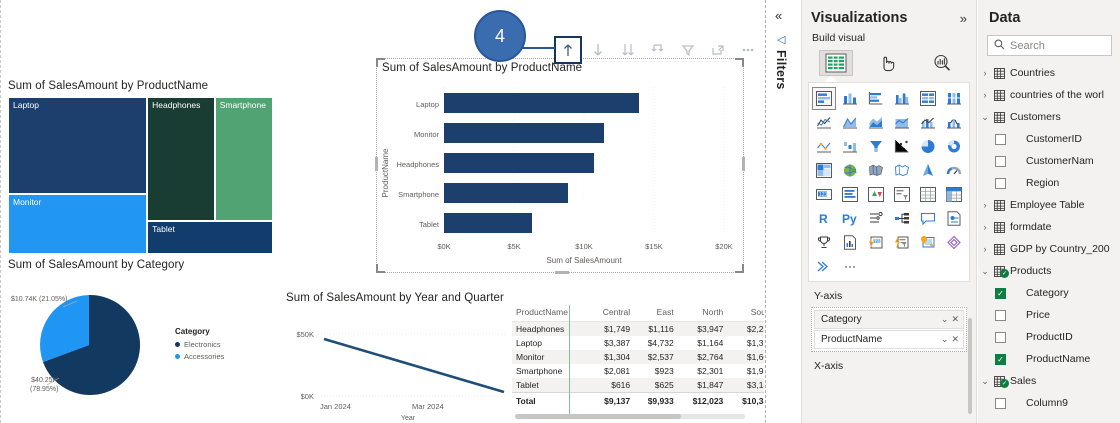 The image size is (1120, 423). What do you see at coordinates (380, 268) in the screenshot?
I see `selection-handle-bottom-left` at bounding box center [380, 268].